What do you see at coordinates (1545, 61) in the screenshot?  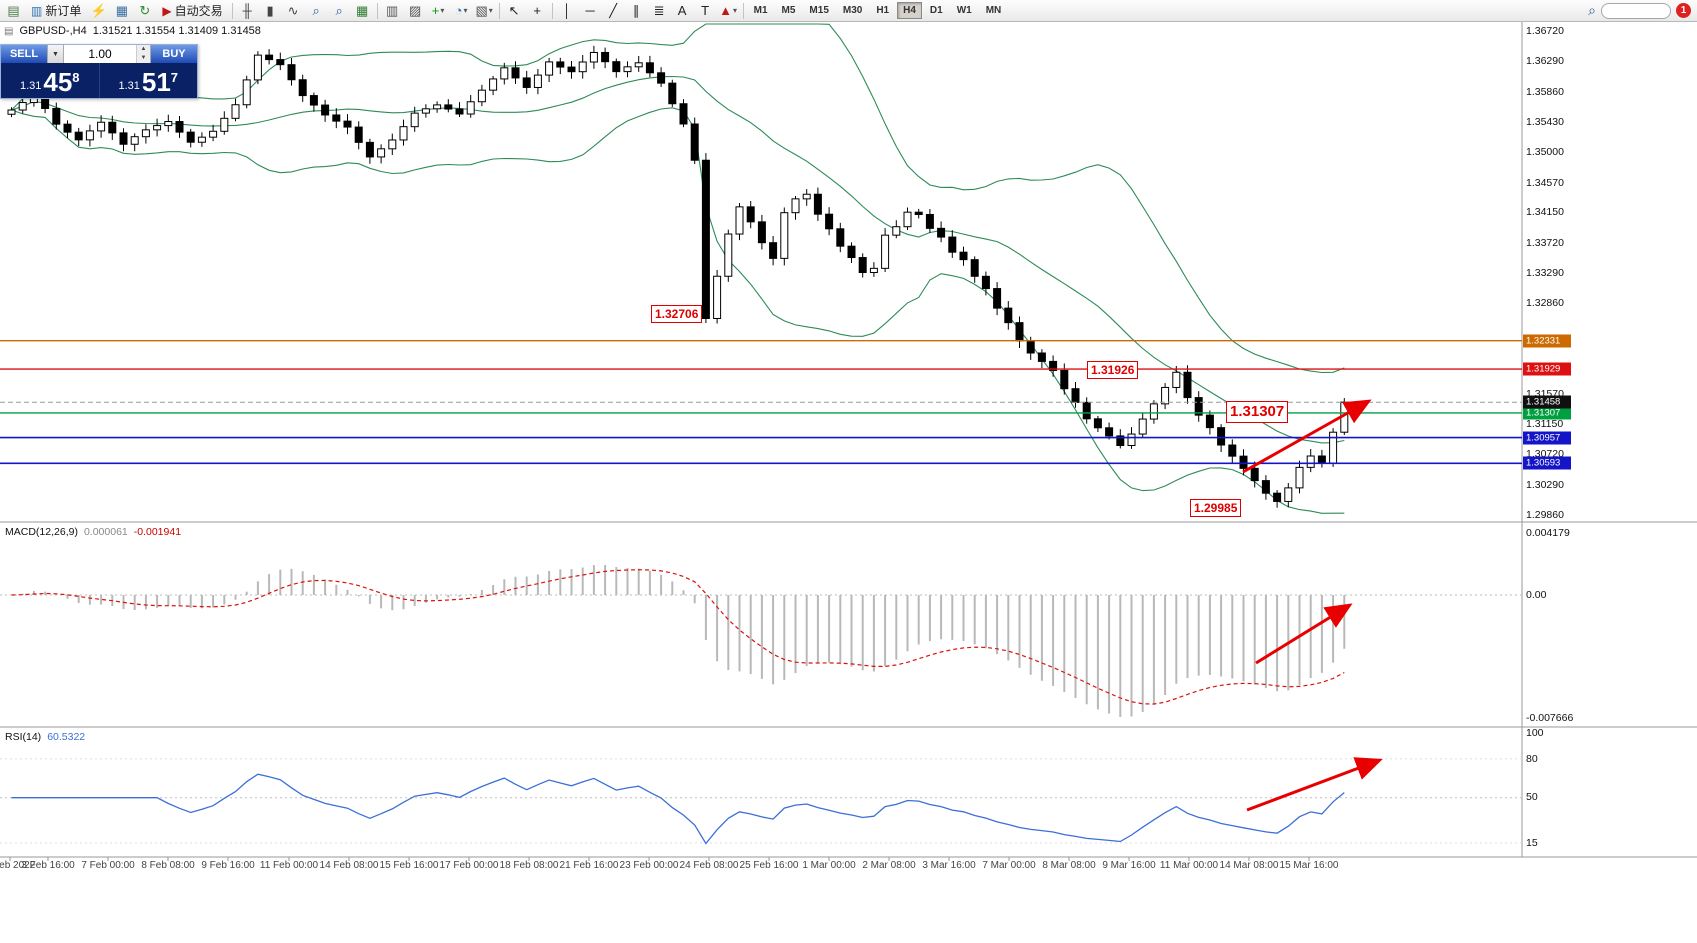 I see `price-axis-label: 1.36290` at bounding box center [1545, 61].